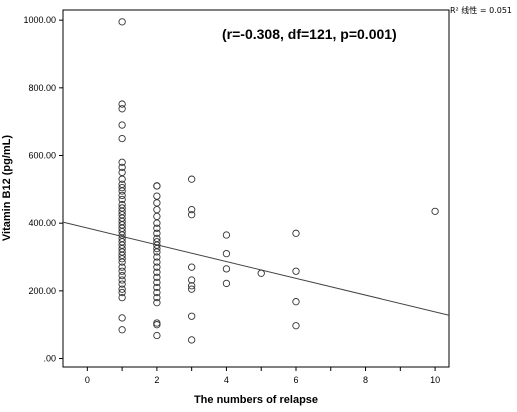 The height and width of the screenshot is (412, 517). What do you see at coordinates (481, 10) in the screenshot?
I see `r2-label: R² 线性 = 0.051` at bounding box center [481, 10].